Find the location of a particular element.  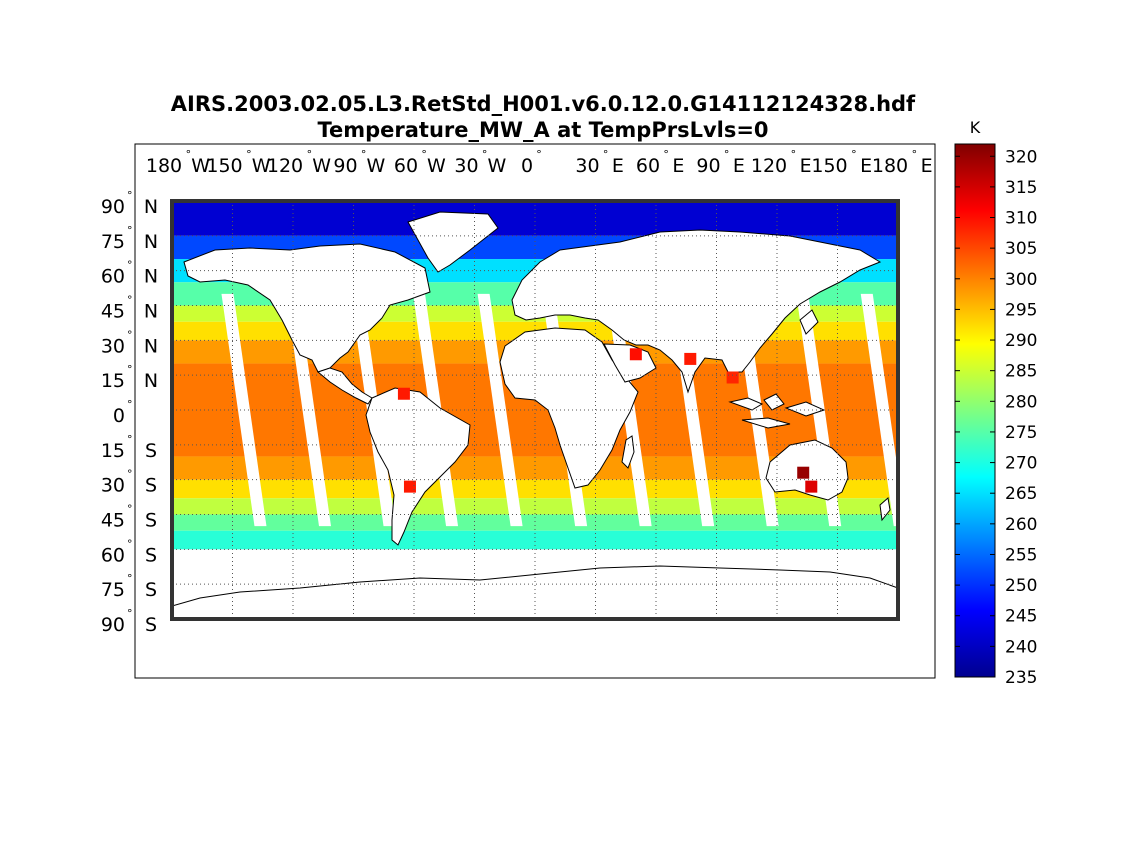

colorbar-tick-label-1: 315 is located at coordinates (1021, 188).